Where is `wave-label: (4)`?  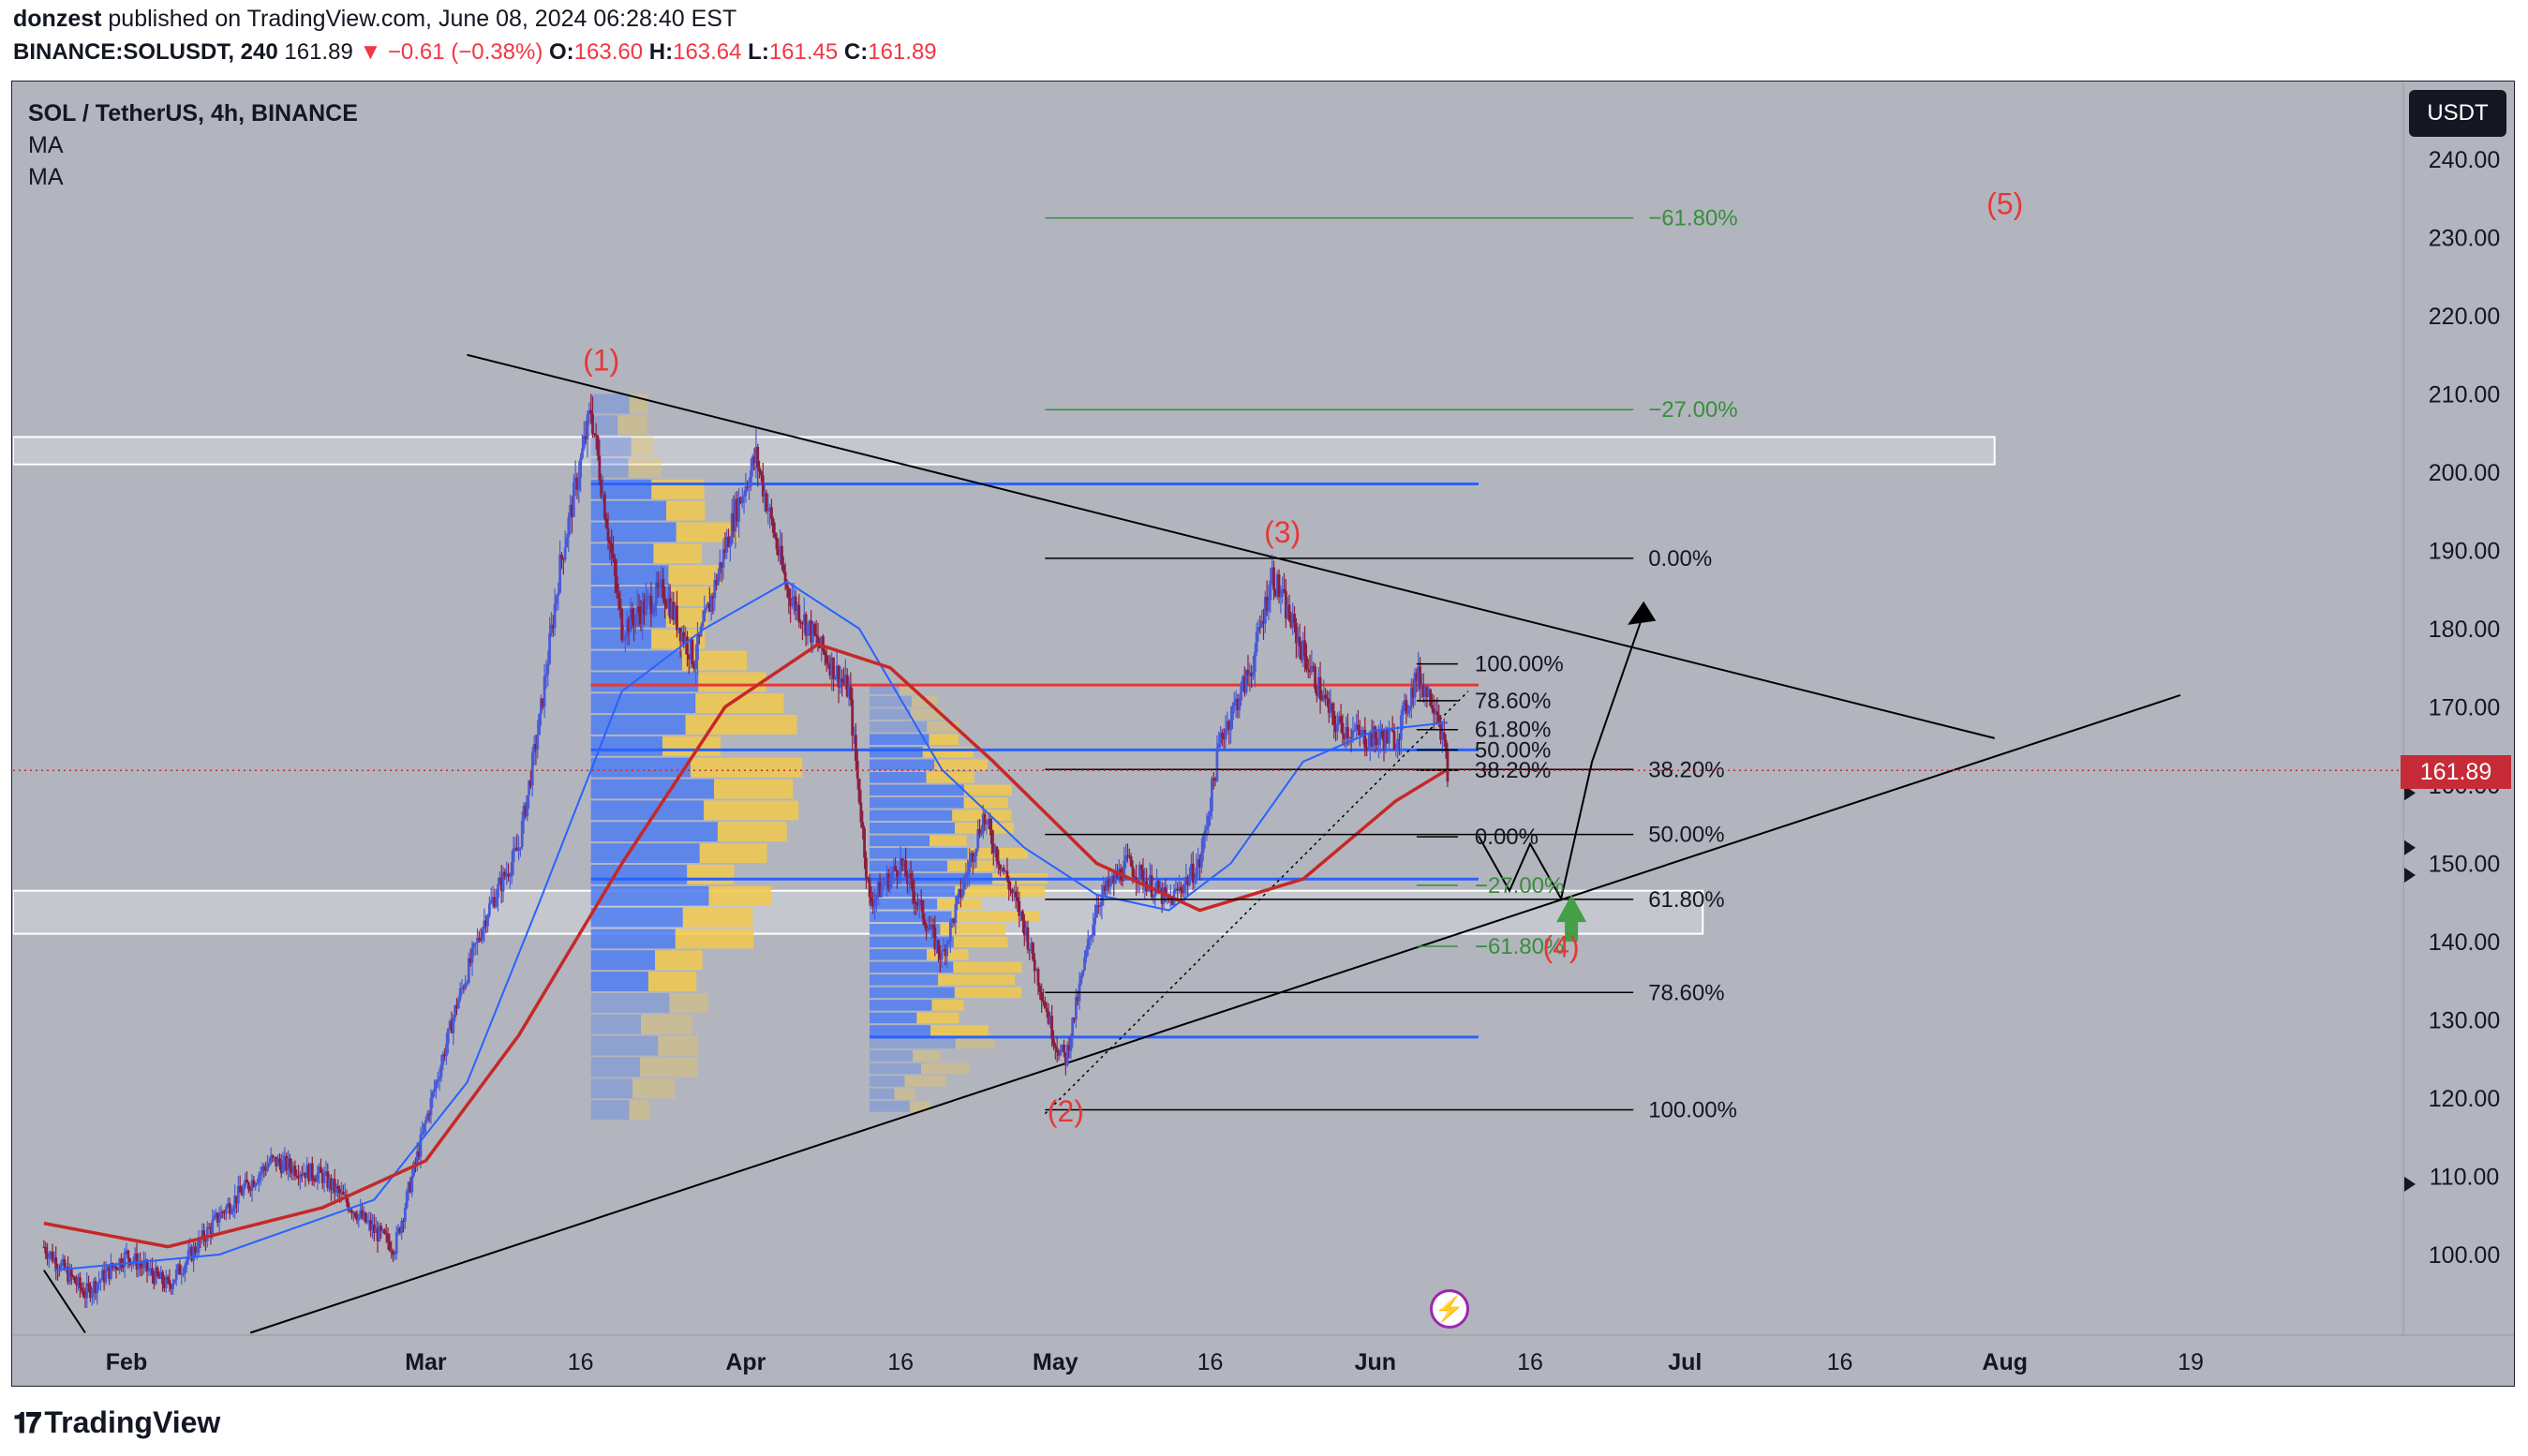
wave-label: (4) is located at coordinates (1561, 947).